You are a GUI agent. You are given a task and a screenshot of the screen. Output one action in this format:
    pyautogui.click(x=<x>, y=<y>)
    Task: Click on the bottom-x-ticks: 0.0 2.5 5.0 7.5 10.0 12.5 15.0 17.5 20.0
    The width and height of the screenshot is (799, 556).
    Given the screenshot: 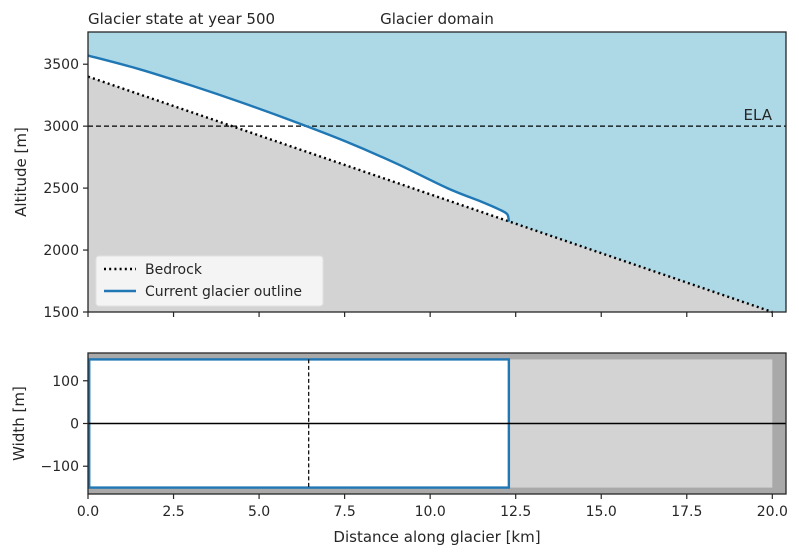 What is the action you would take?
    pyautogui.click(x=432, y=507)
    